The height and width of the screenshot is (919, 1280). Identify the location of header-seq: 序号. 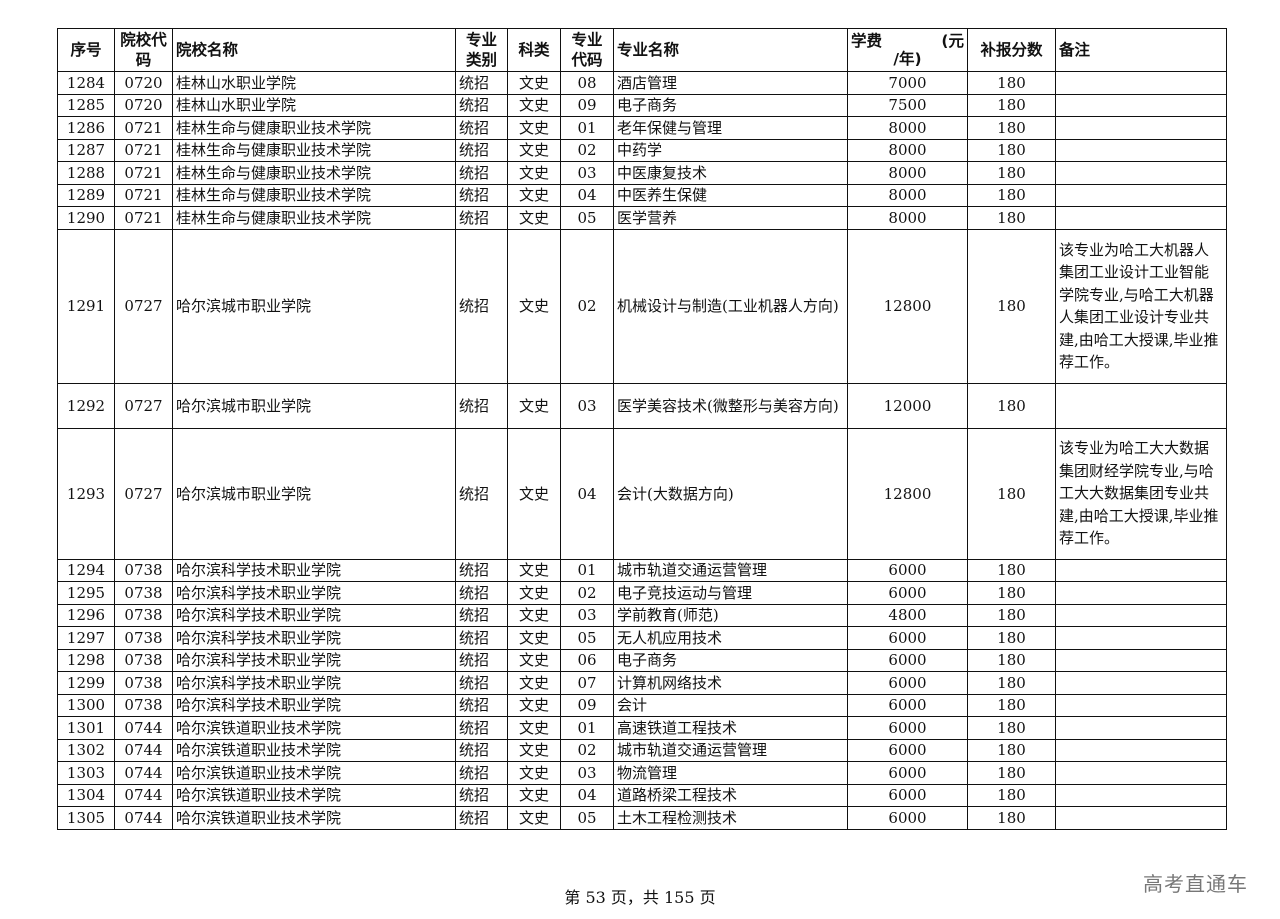
(86, 50).